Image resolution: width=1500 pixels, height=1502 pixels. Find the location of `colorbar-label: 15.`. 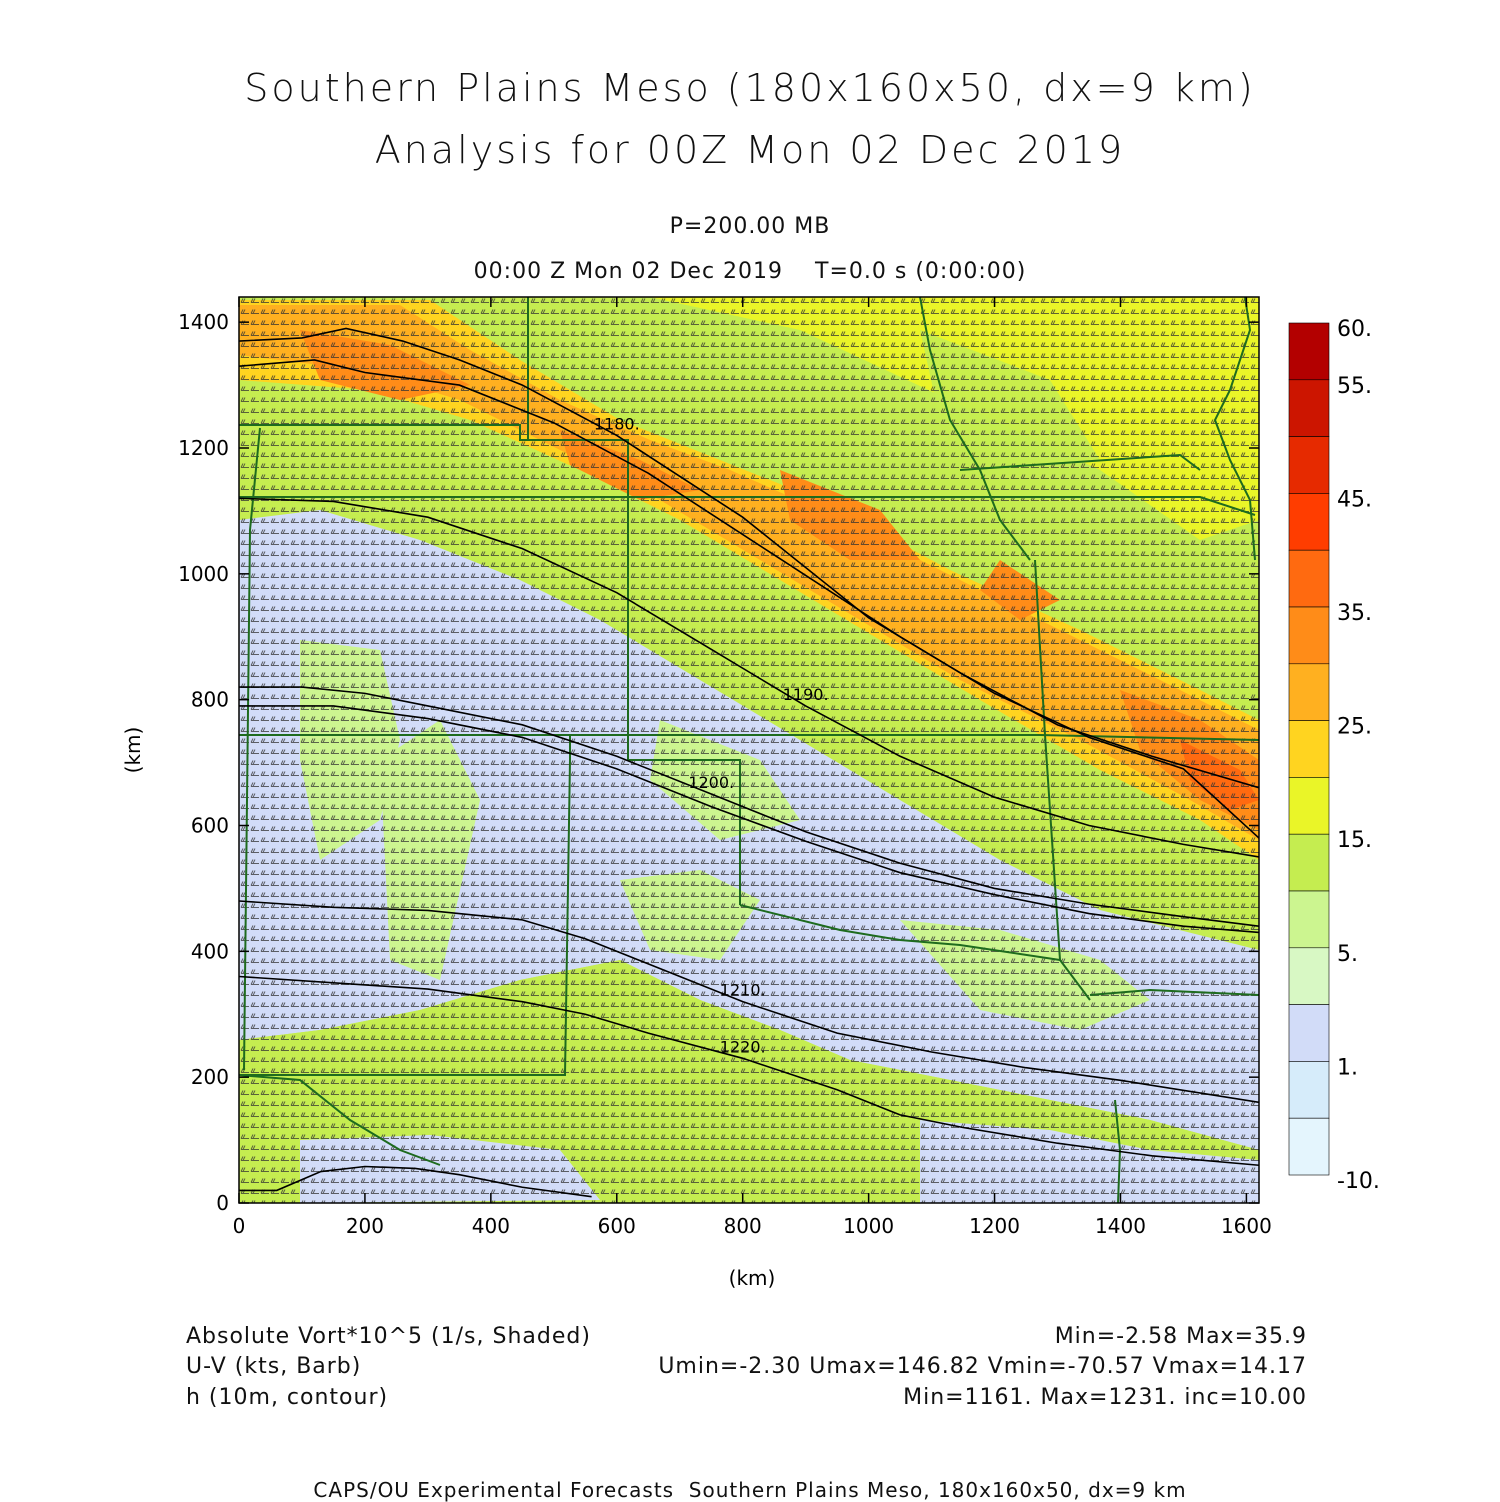

colorbar-label: 15. is located at coordinates (1354, 840).